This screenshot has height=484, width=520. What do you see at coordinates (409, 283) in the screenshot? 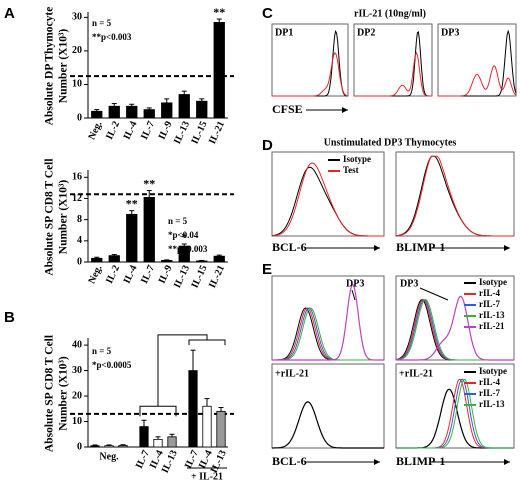
I see `subset-annotation: DP3` at bounding box center [409, 283].